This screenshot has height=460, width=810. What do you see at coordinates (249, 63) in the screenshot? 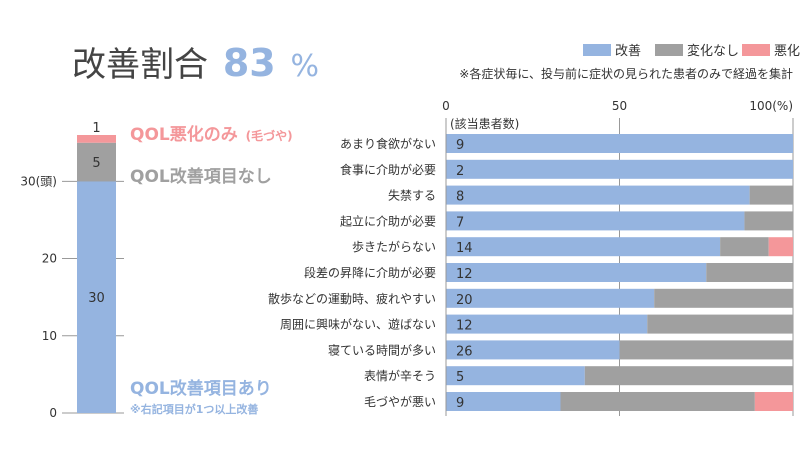
I see `chart-title-value: 83` at bounding box center [249, 63].